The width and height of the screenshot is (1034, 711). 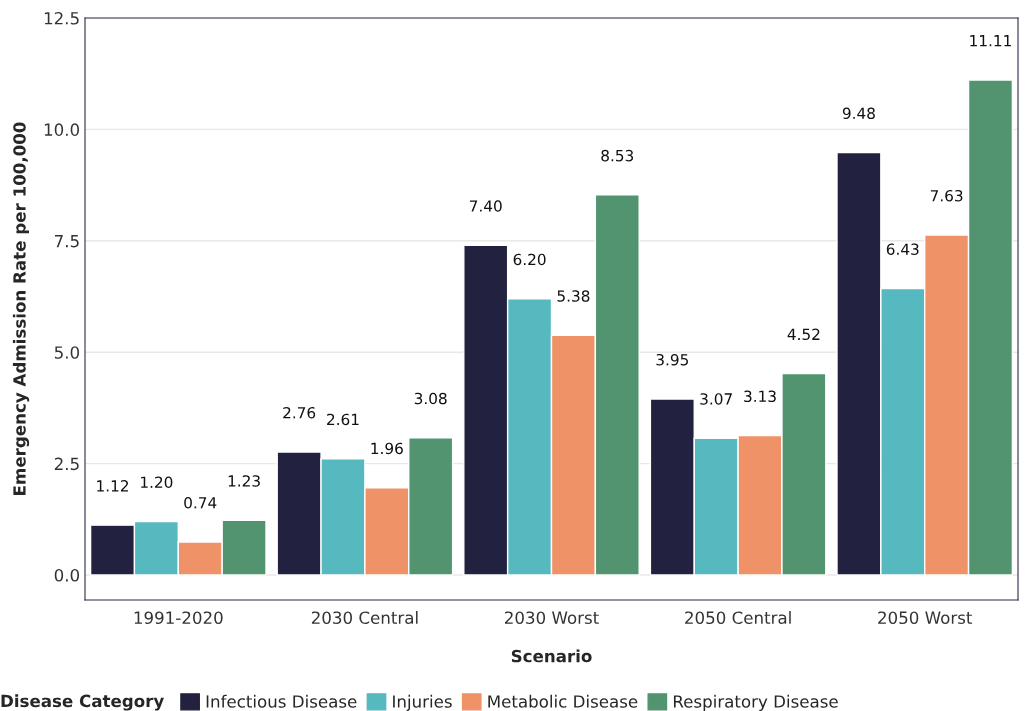 What do you see at coordinates (990, 41) in the screenshot?
I see `data-label: 11.11` at bounding box center [990, 41].